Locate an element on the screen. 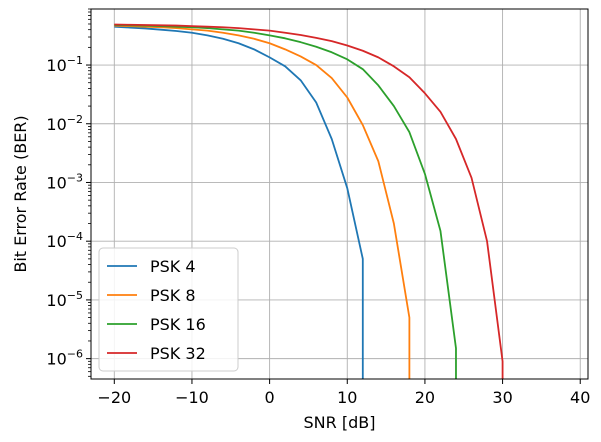 Image resolution: width=601 pixels, height=442 pixels. x-axis-ticks: −20 −10 0 10 20 30 40 is located at coordinates (343, 393).